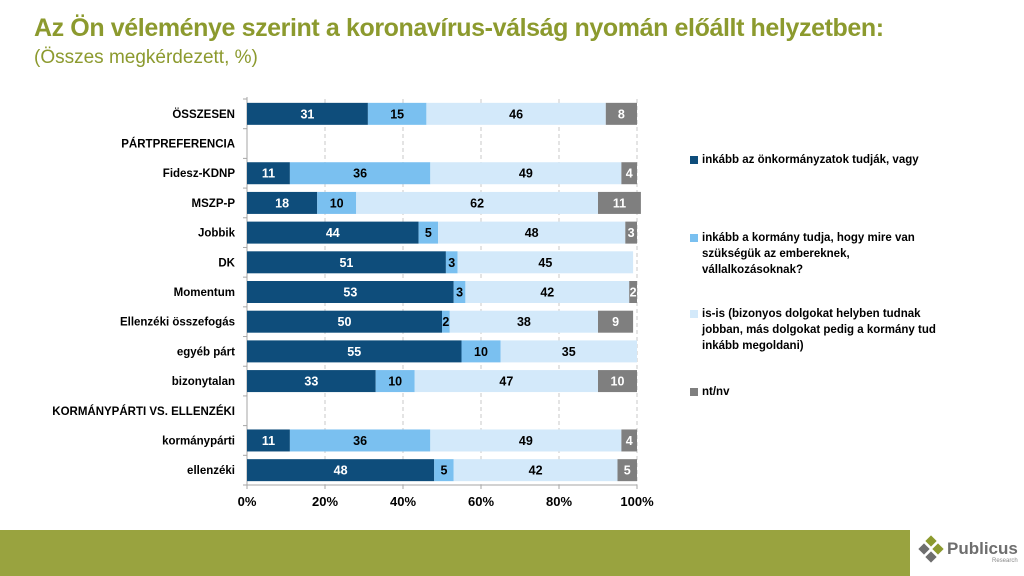 The image size is (1024, 576). I want to click on category-label: ellenzéki, so click(211, 471).